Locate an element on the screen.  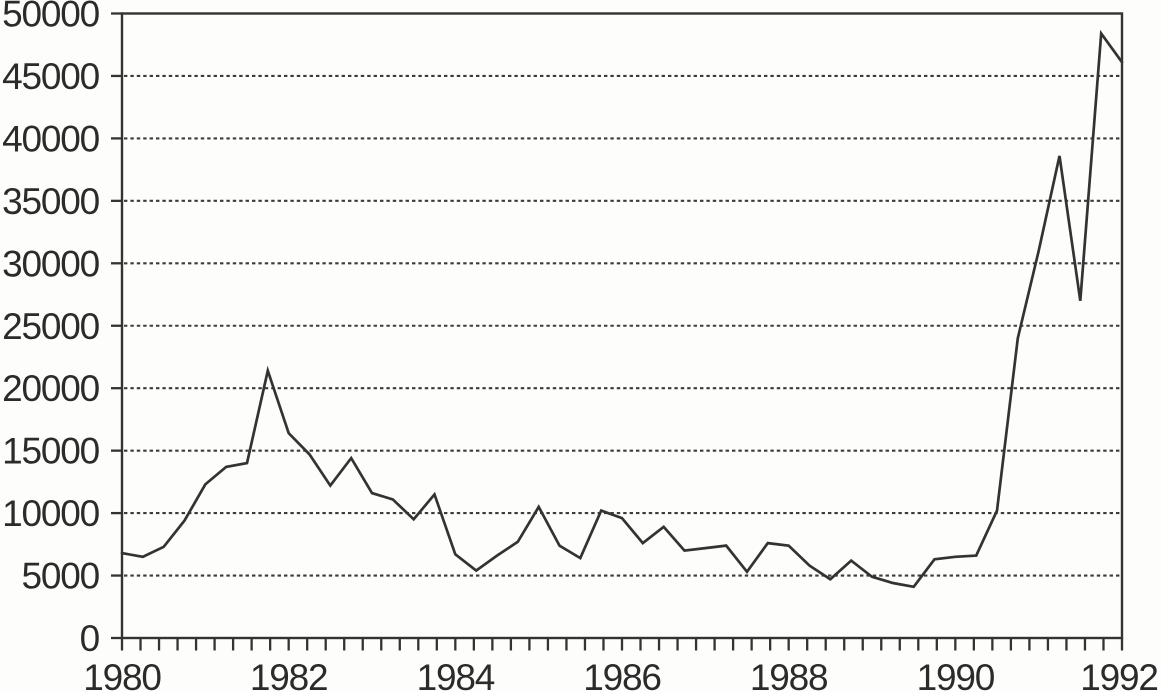
x-tick-label: 1982 is located at coordinates (289, 674).